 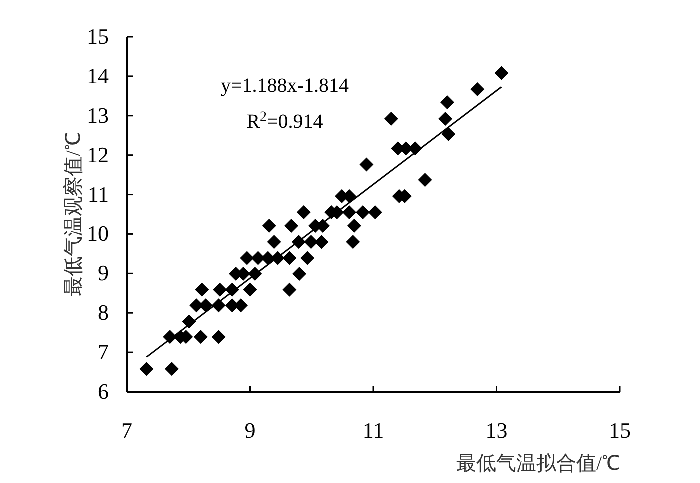 I want to click on y-tick-label: 10, so click(x=98, y=233).